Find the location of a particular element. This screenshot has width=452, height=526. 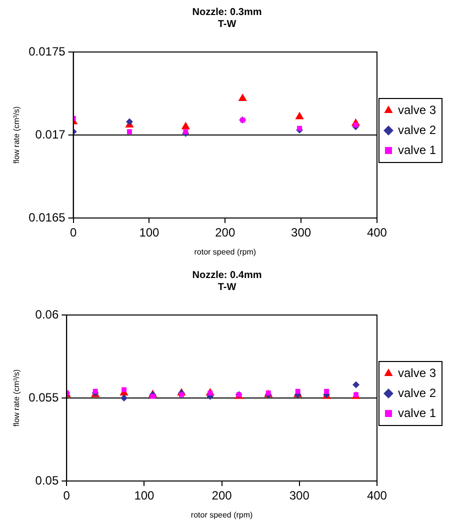

y-tick-label: 0.017 is located at coordinates (50, 134).